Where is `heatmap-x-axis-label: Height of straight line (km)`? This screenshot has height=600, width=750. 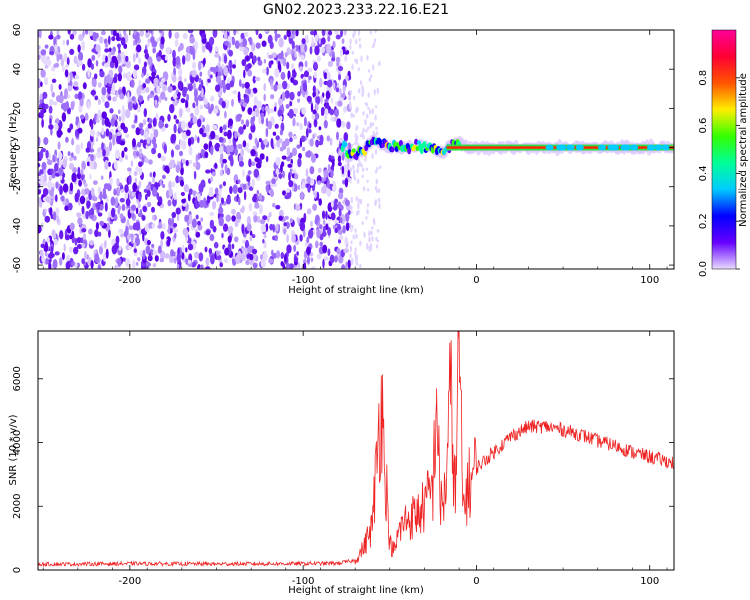 heatmap-x-axis-label: Height of straight line (km) is located at coordinates (356, 290).